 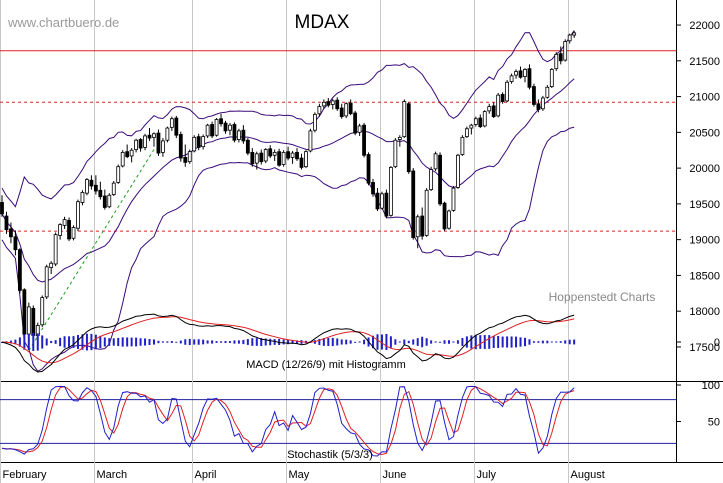 What do you see at coordinates (395, 475) in the screenshot?
I see `x-tick-label: June` at bounding box center [395, 475].